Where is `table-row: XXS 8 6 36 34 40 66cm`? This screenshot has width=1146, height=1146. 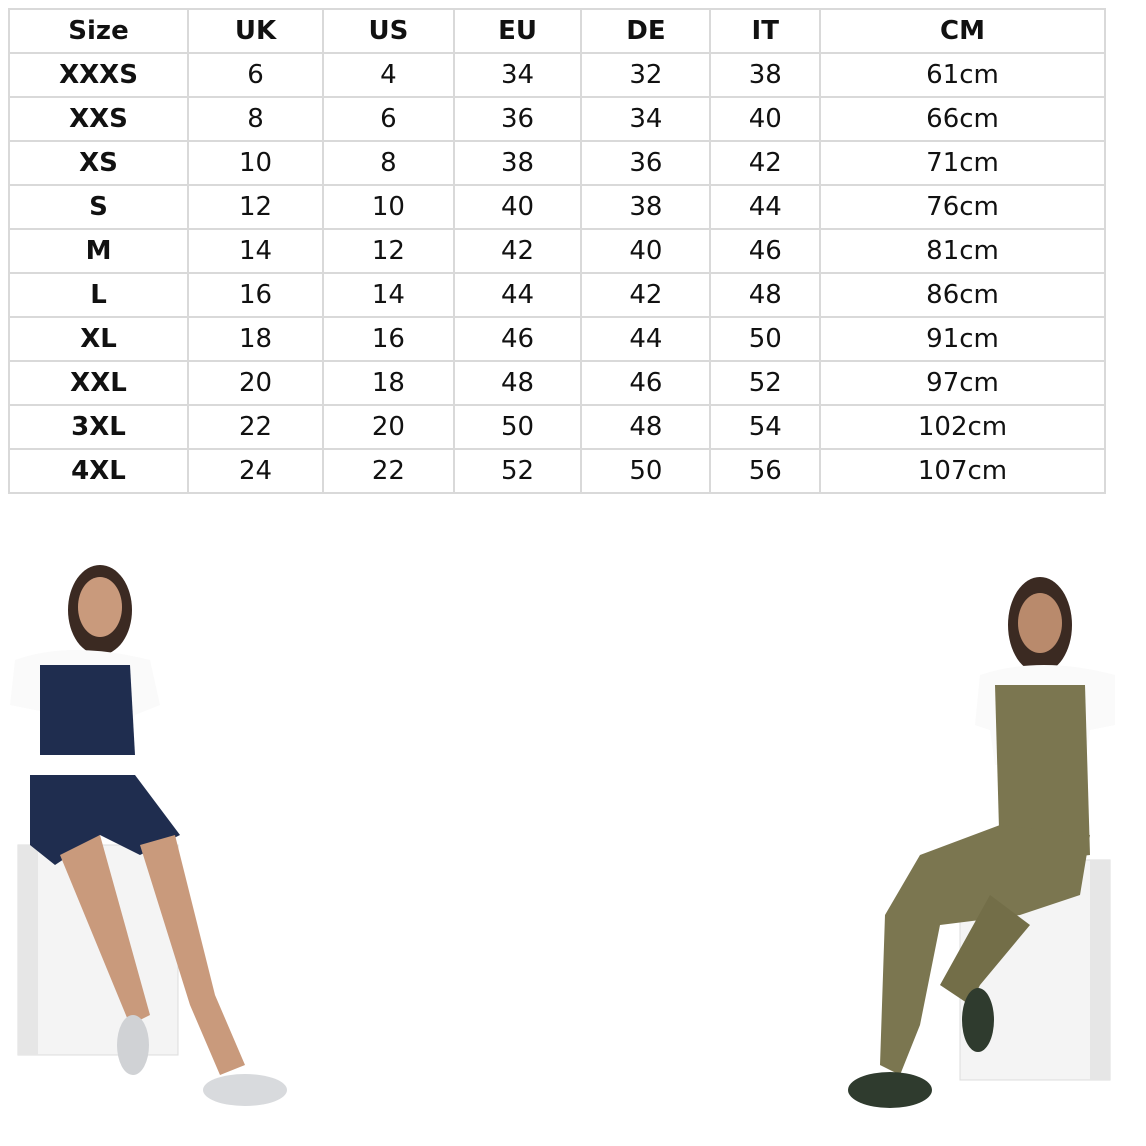 table-row: XXS 8 6 36 34 40 66cm is located at coordinates (557, 119).